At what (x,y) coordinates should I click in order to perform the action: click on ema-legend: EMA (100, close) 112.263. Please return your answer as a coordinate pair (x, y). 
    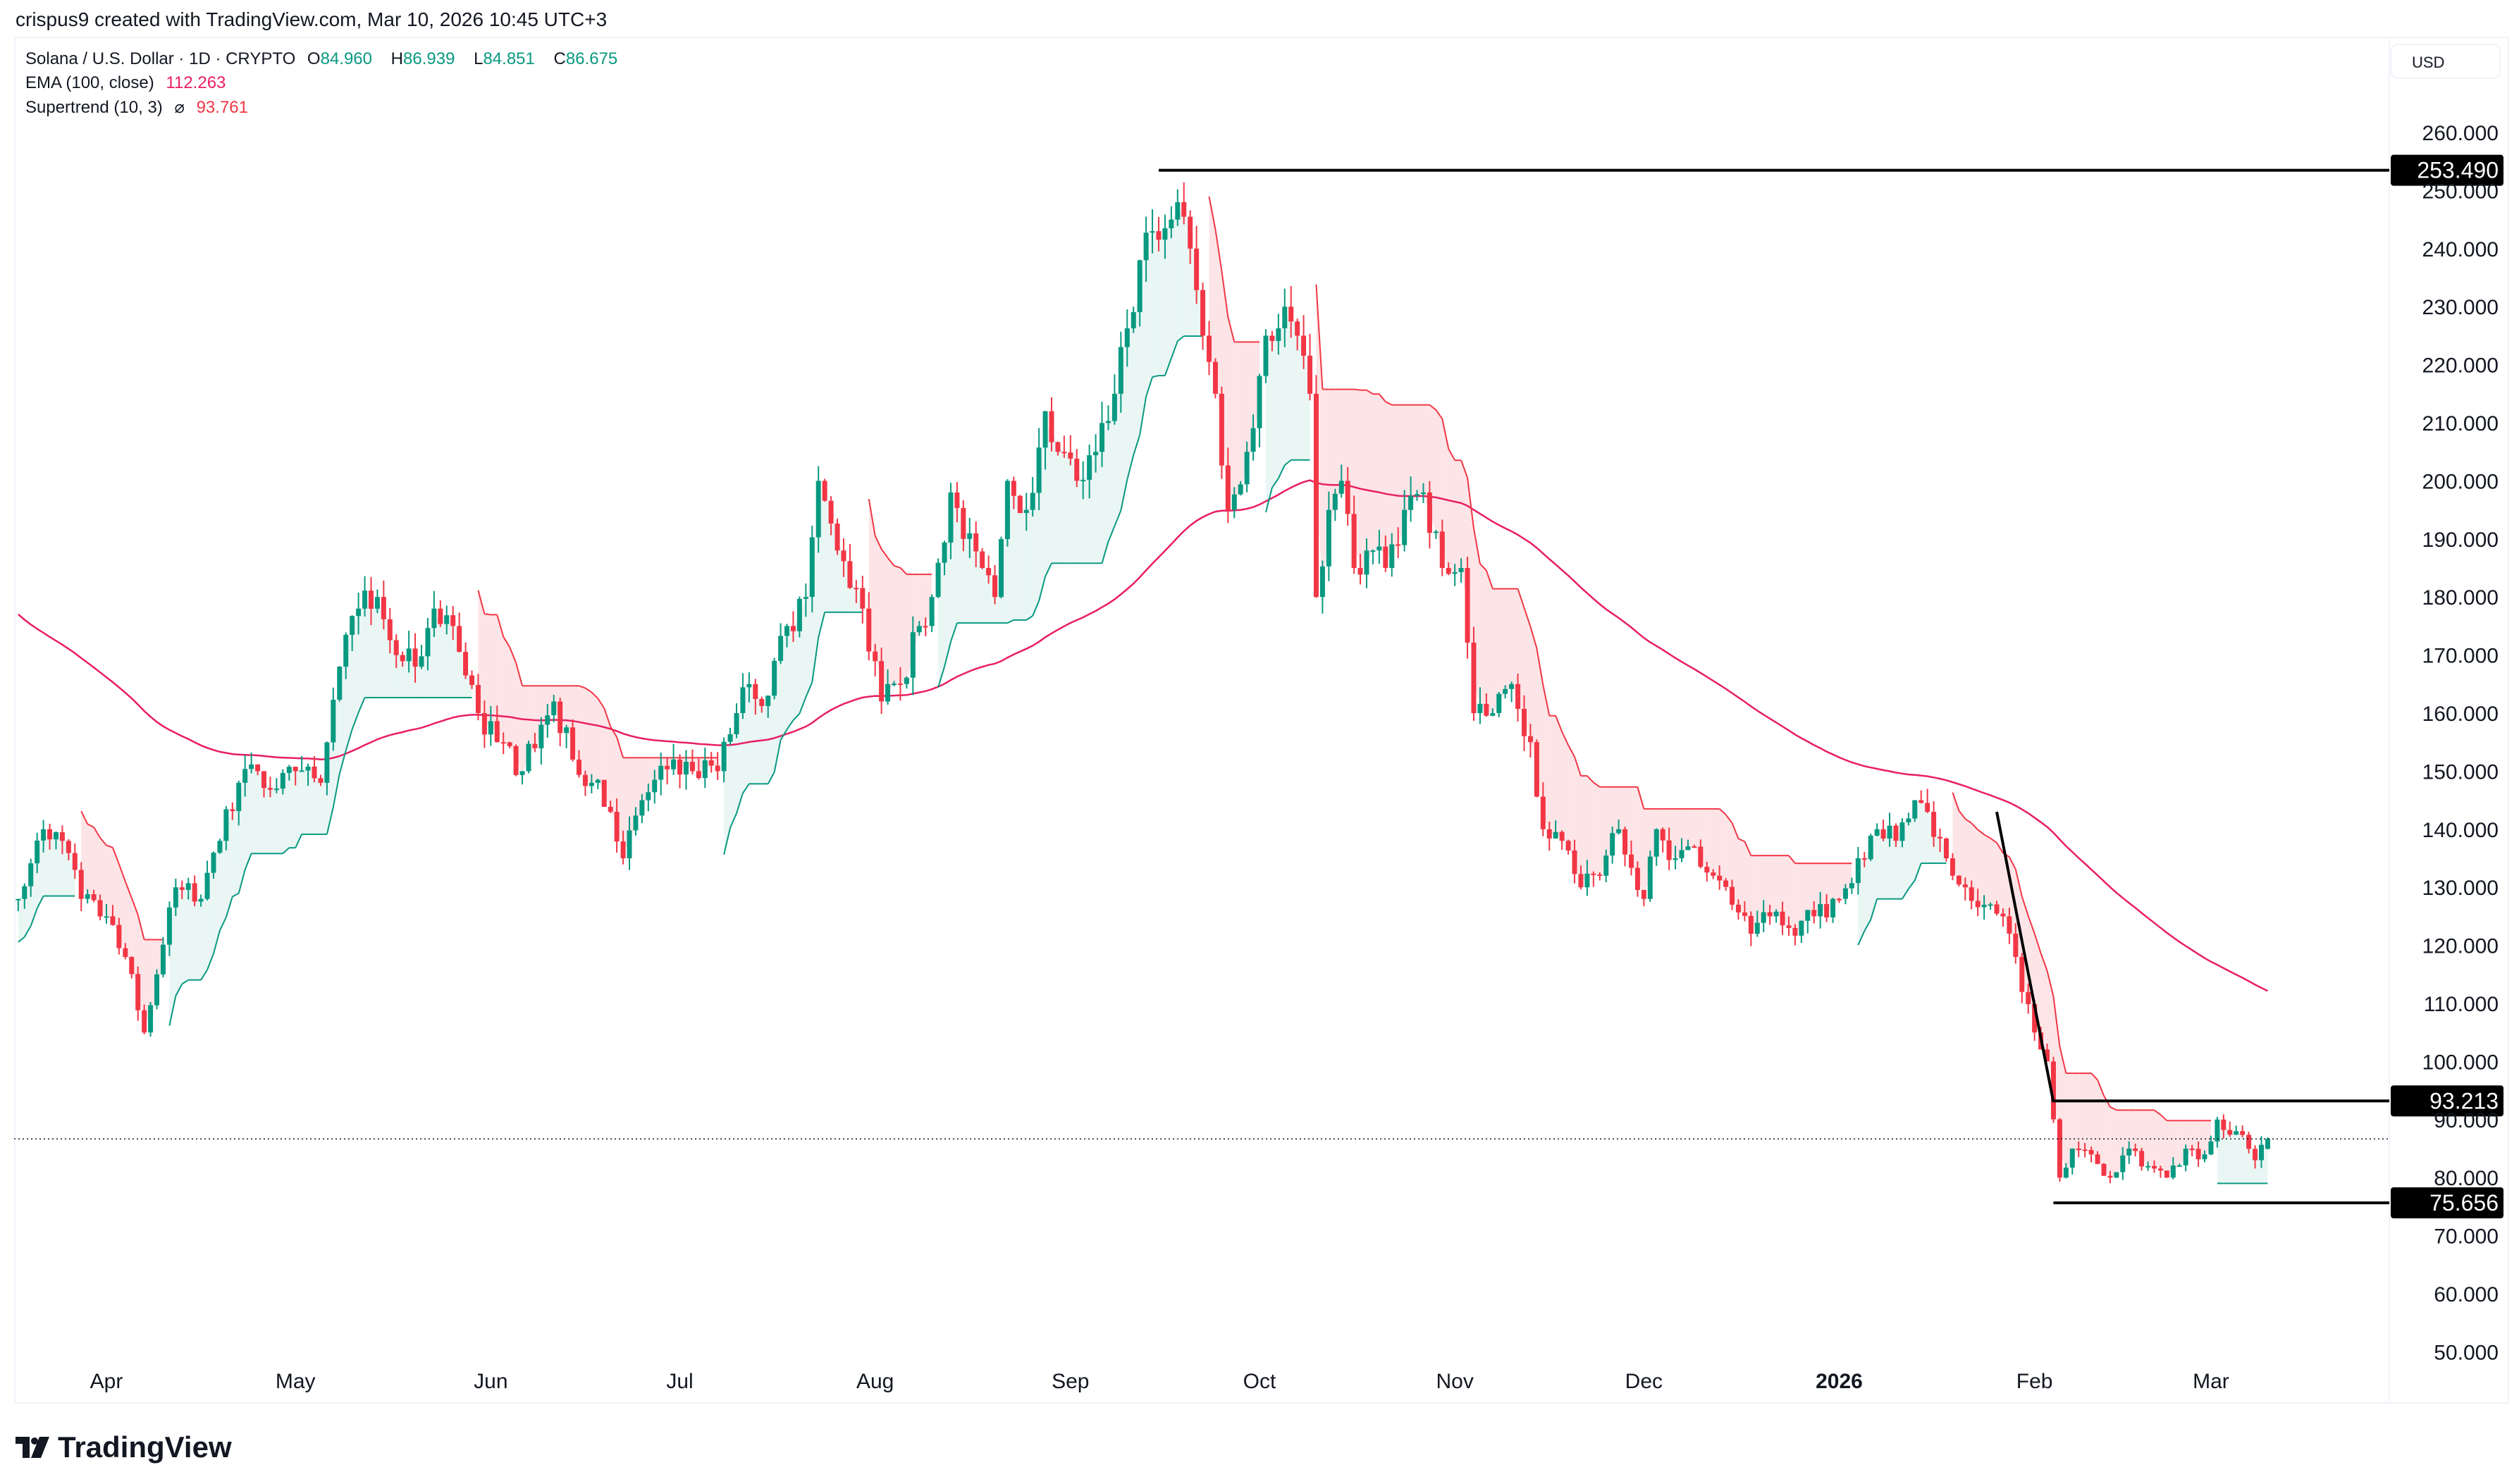
    Looking at the image, I should click on (129, 83).